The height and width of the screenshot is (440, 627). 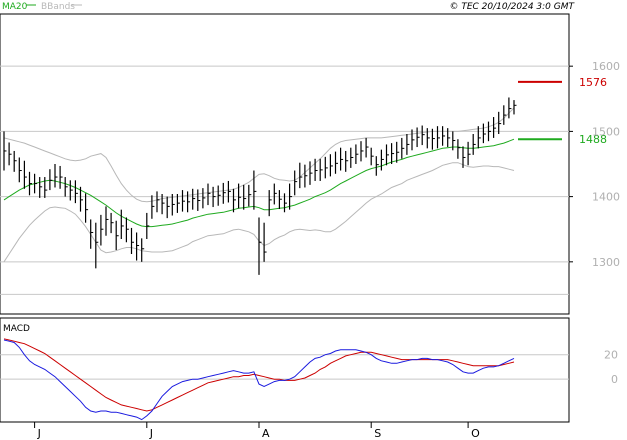 What do you see at coordinates (377, 433) in the screenshot?
I see `x-tick-label: S` at bounding box center [377, 433].